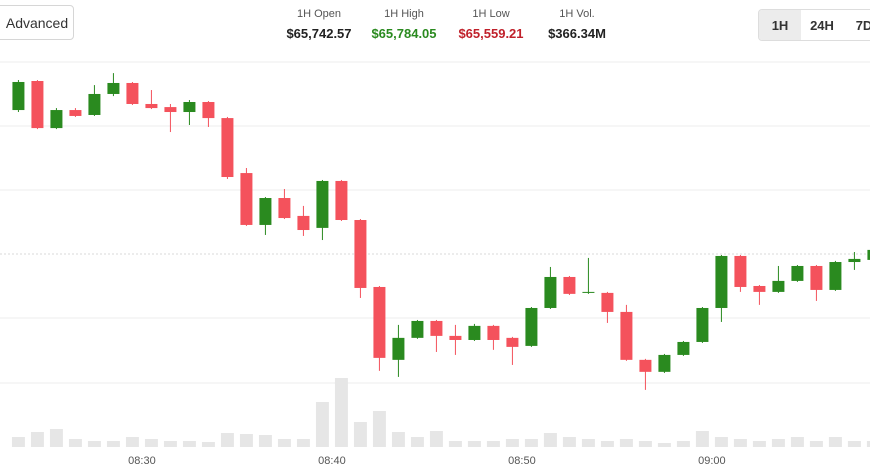 The width and height of the screenshot is (870, 468). I want to click on stat-value: $65,784.05, so click(404, 33).